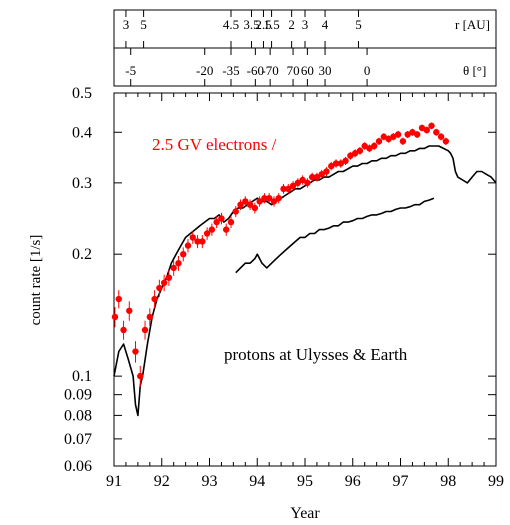 The image size is (510, 525). Describe the element at coordinates (305, 481) in the screenshot. I see `x-tick-label: 95` at that location.